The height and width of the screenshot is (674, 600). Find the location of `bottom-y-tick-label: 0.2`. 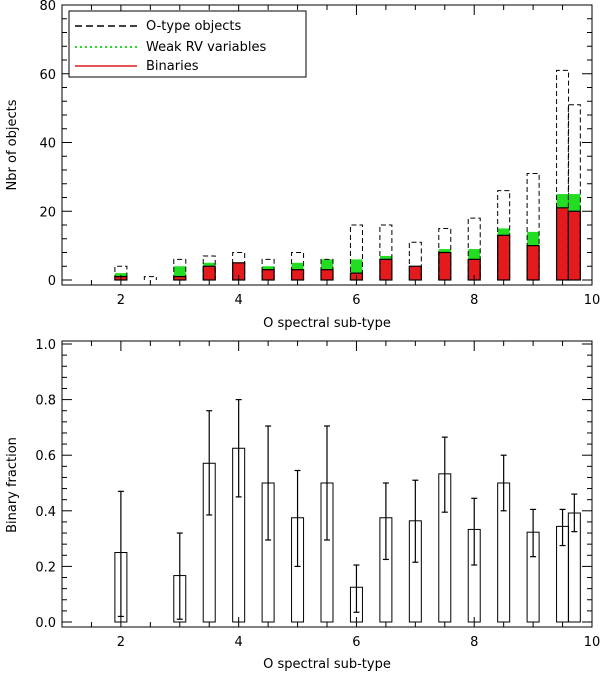

bottom-y-tick-label: 0.2 is located at coordinates (45, 567).